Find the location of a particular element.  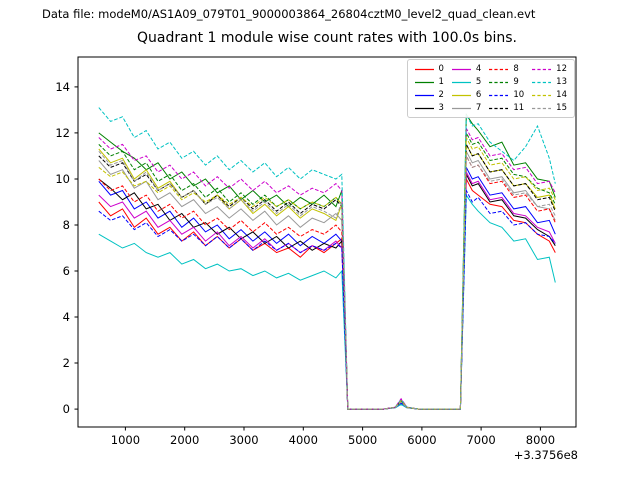

legend-column: 8 9 10 11 is located at coordinates (506, 88).